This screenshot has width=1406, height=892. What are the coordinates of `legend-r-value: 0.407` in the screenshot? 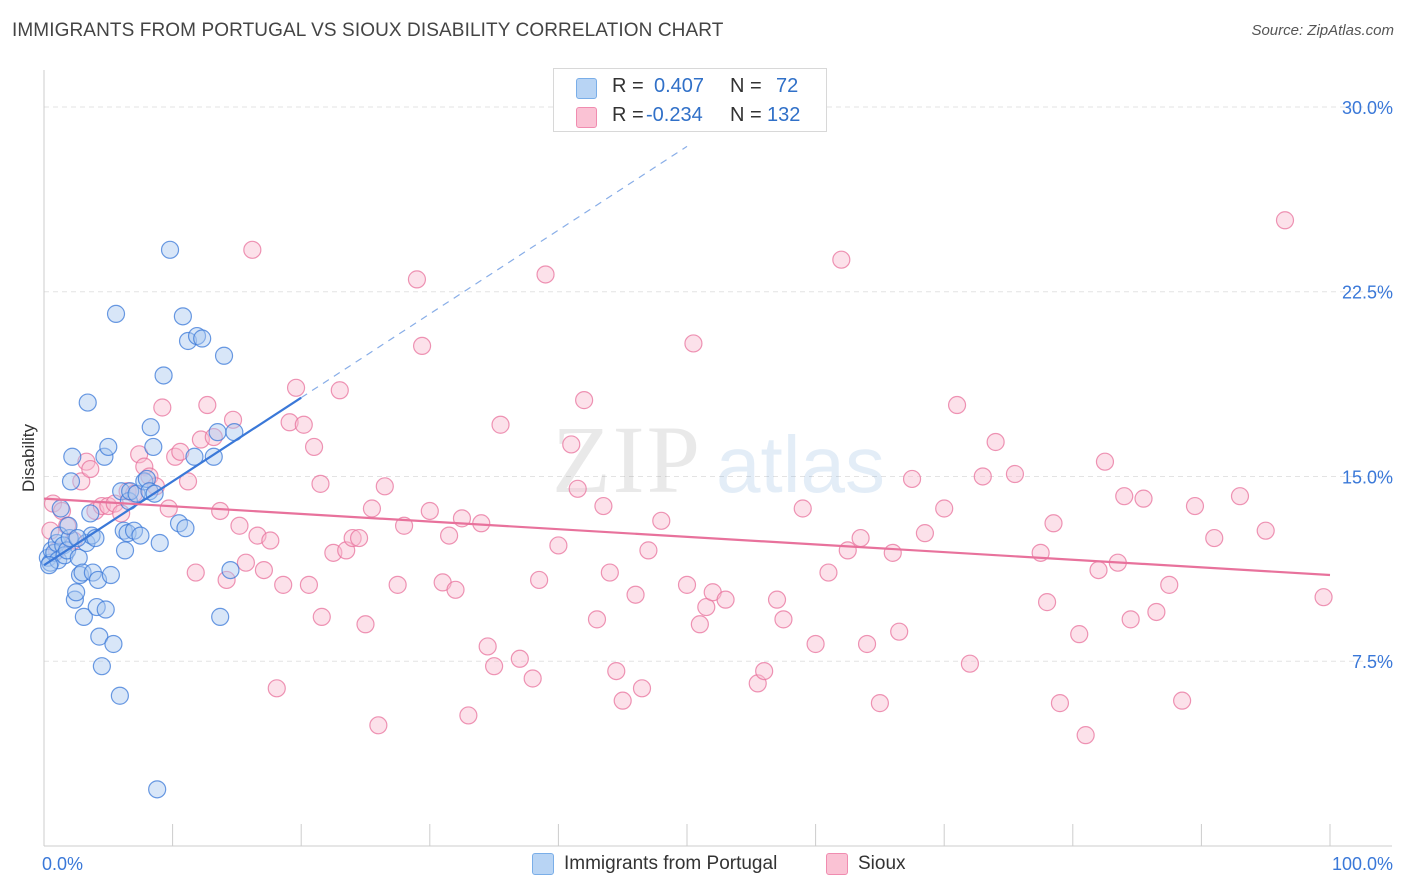 It's located at (679, 86).